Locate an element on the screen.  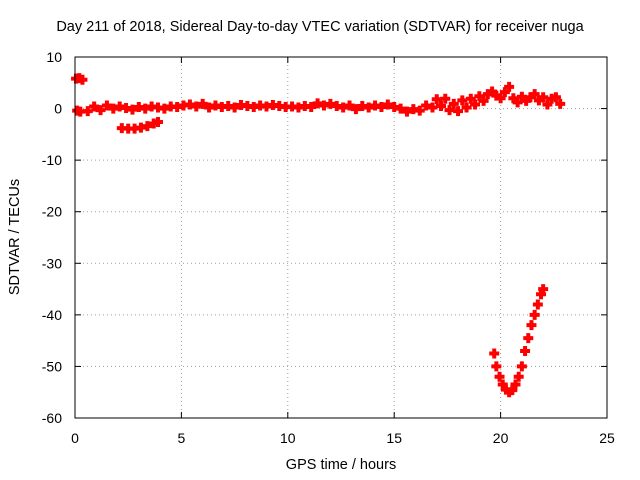
y-axis-label: SDTVAR / TECUs is located at coordinates (15, 237).